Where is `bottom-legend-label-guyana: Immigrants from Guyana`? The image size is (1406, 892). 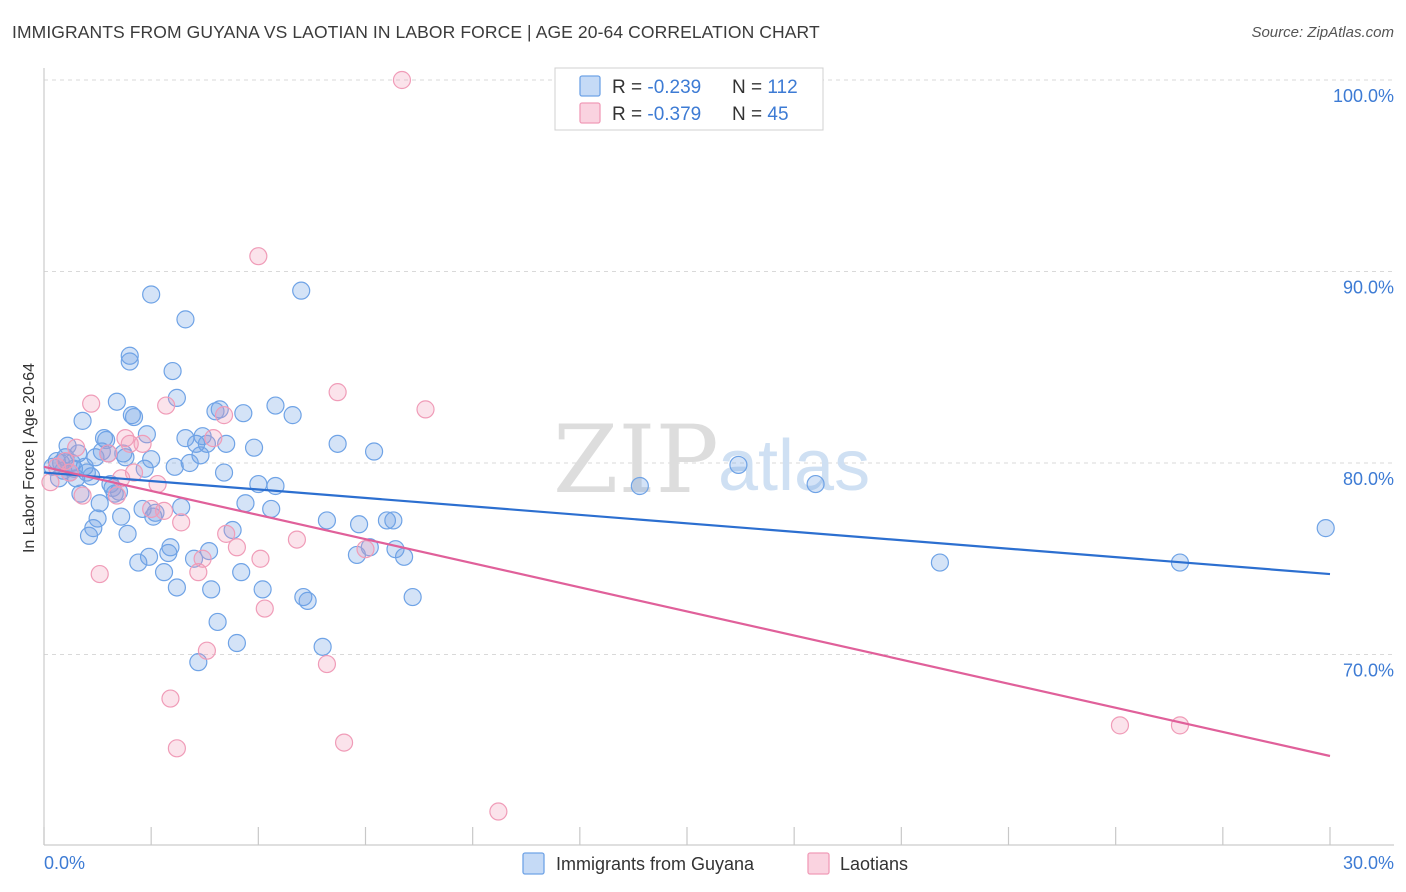 bottom-legend-label-guyana: Immigrants from Guyana is located at coordinates (655, 864).